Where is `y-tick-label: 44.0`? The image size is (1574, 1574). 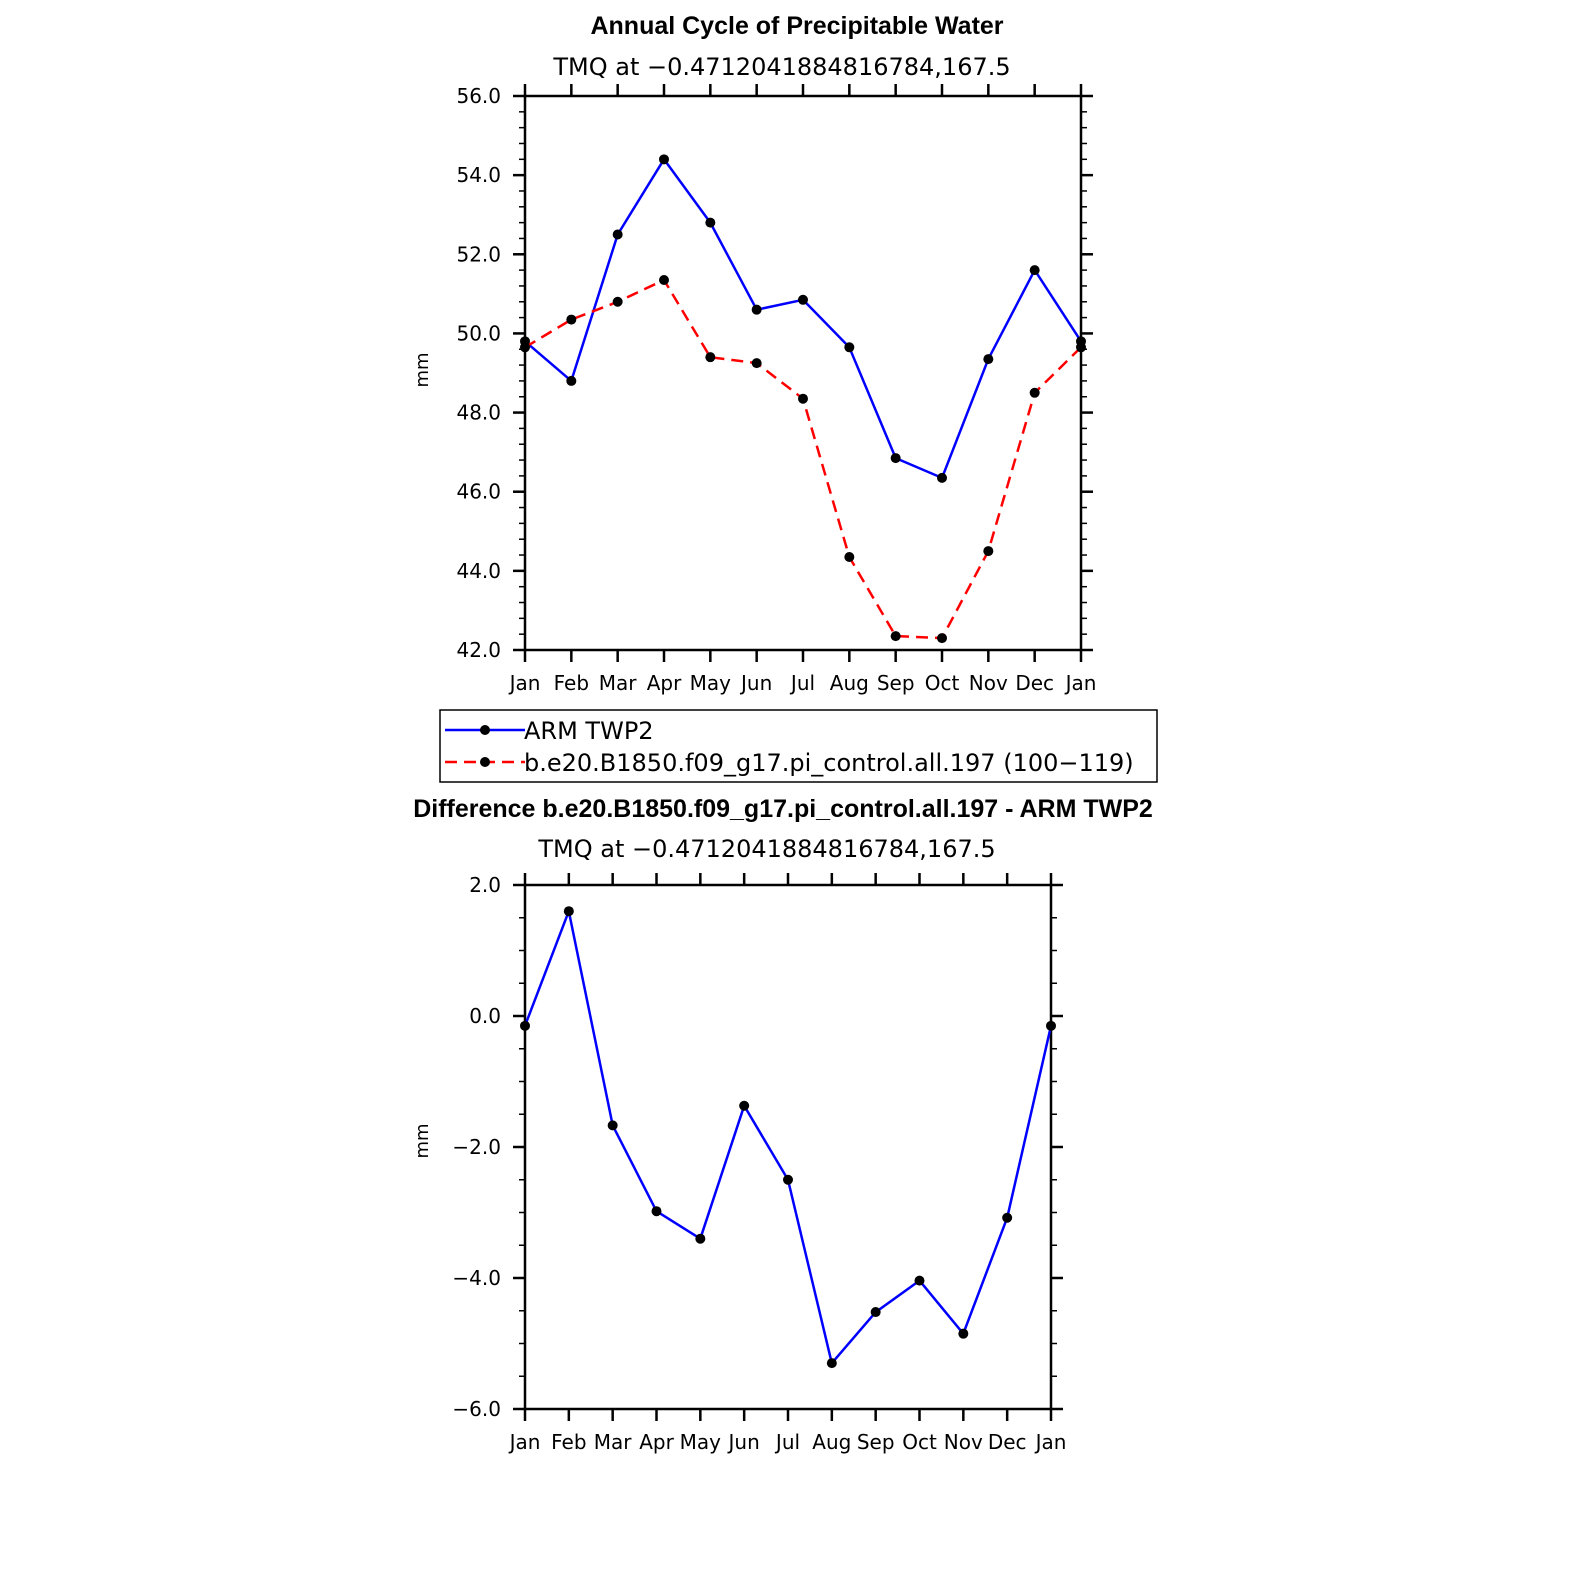
y-tick-label: 44.0 is located at coordinates (478, 571).